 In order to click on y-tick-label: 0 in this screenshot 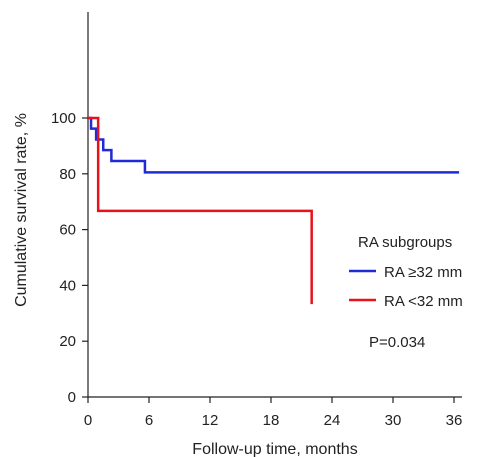, I will do `click(72, 397)`.